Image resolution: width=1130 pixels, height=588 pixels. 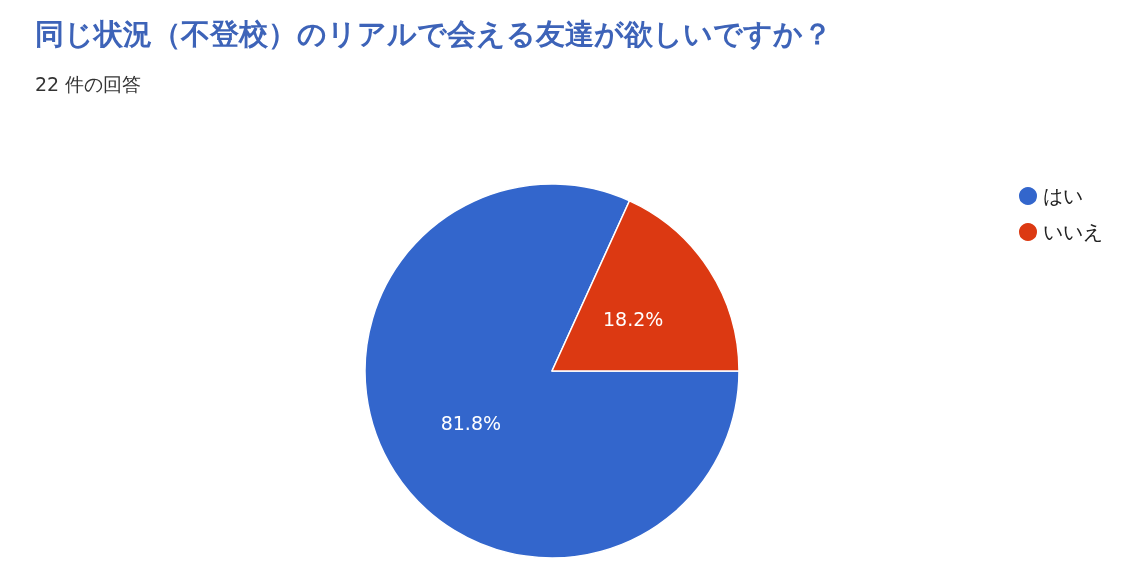 I want to click on text: 22 件の回答, so click(x=88, y=83).